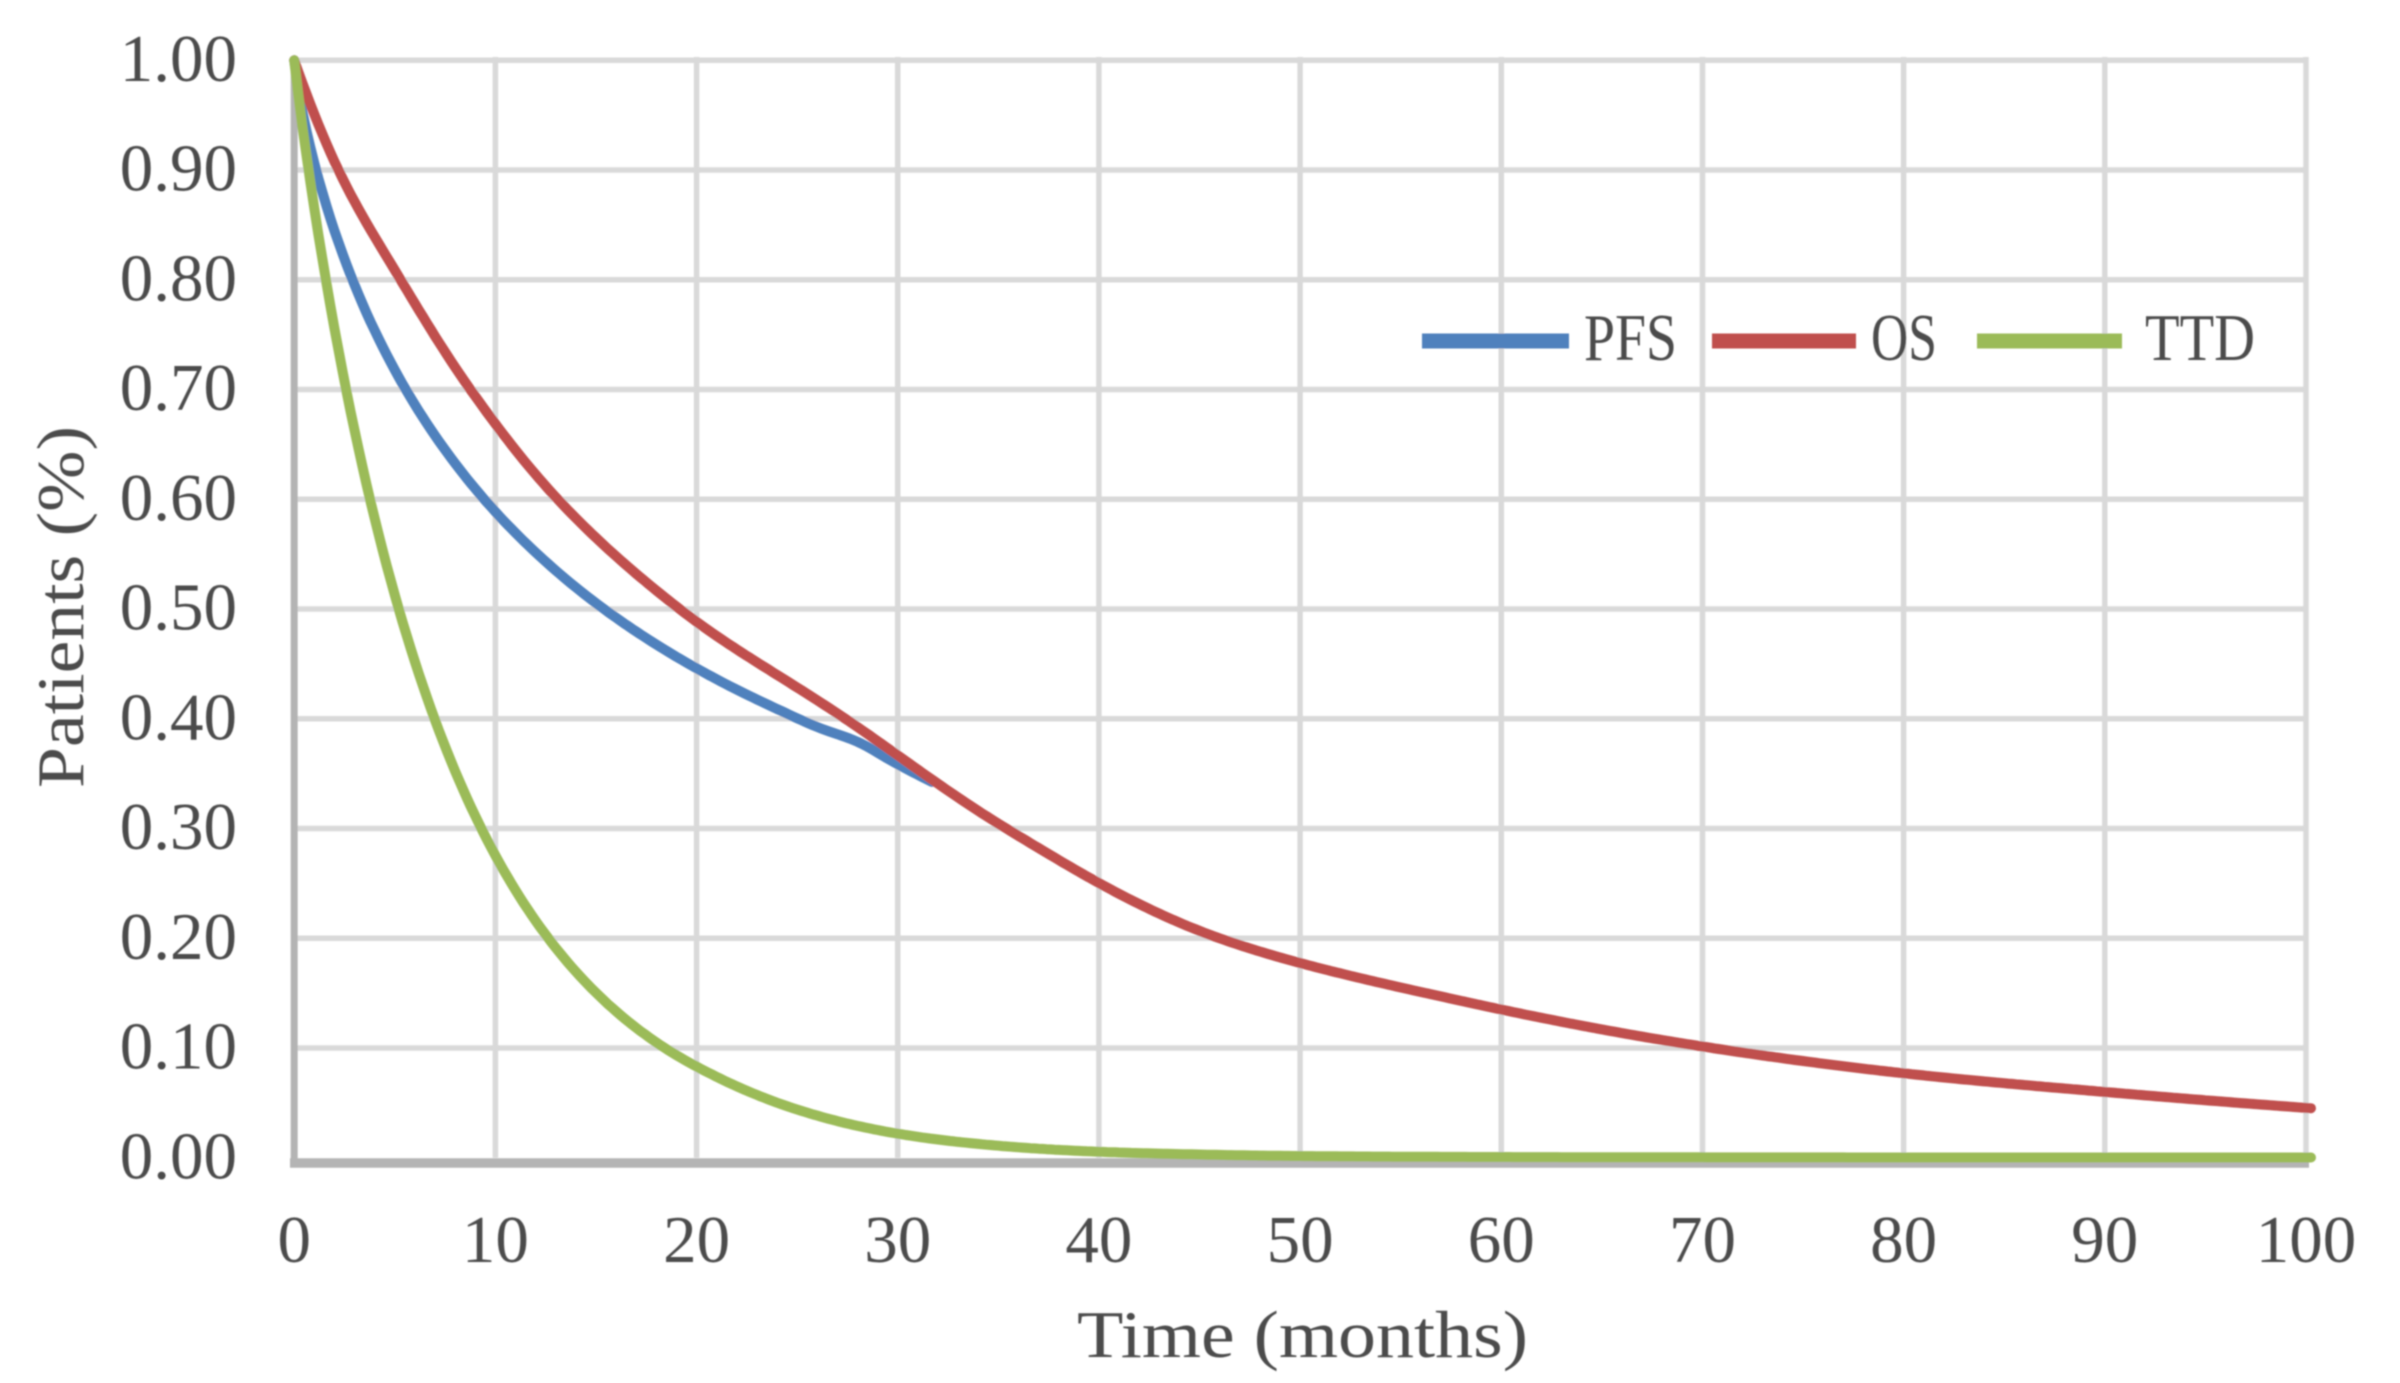 The height and width of the screenshot is (1383, 2400). Describe the element at coordinates (178, 169) in the screenshot. I see `svg-text: 0.90` at that location.